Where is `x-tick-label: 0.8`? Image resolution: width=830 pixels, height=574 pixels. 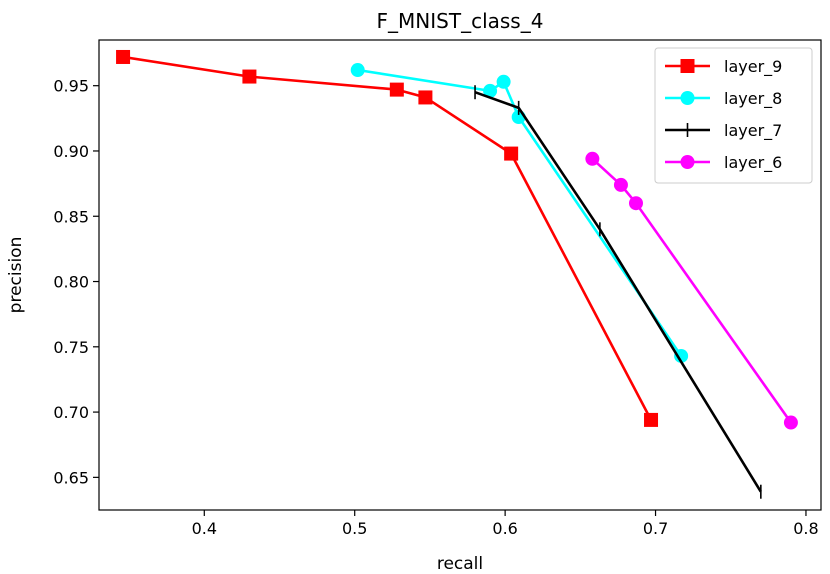
x-tick-label: 0.8 is located at coordinates (805, 528).